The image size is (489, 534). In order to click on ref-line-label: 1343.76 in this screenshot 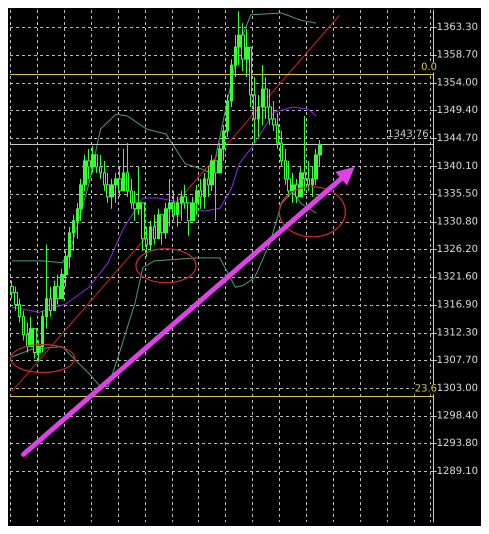, I will do `click(408, 134)`.